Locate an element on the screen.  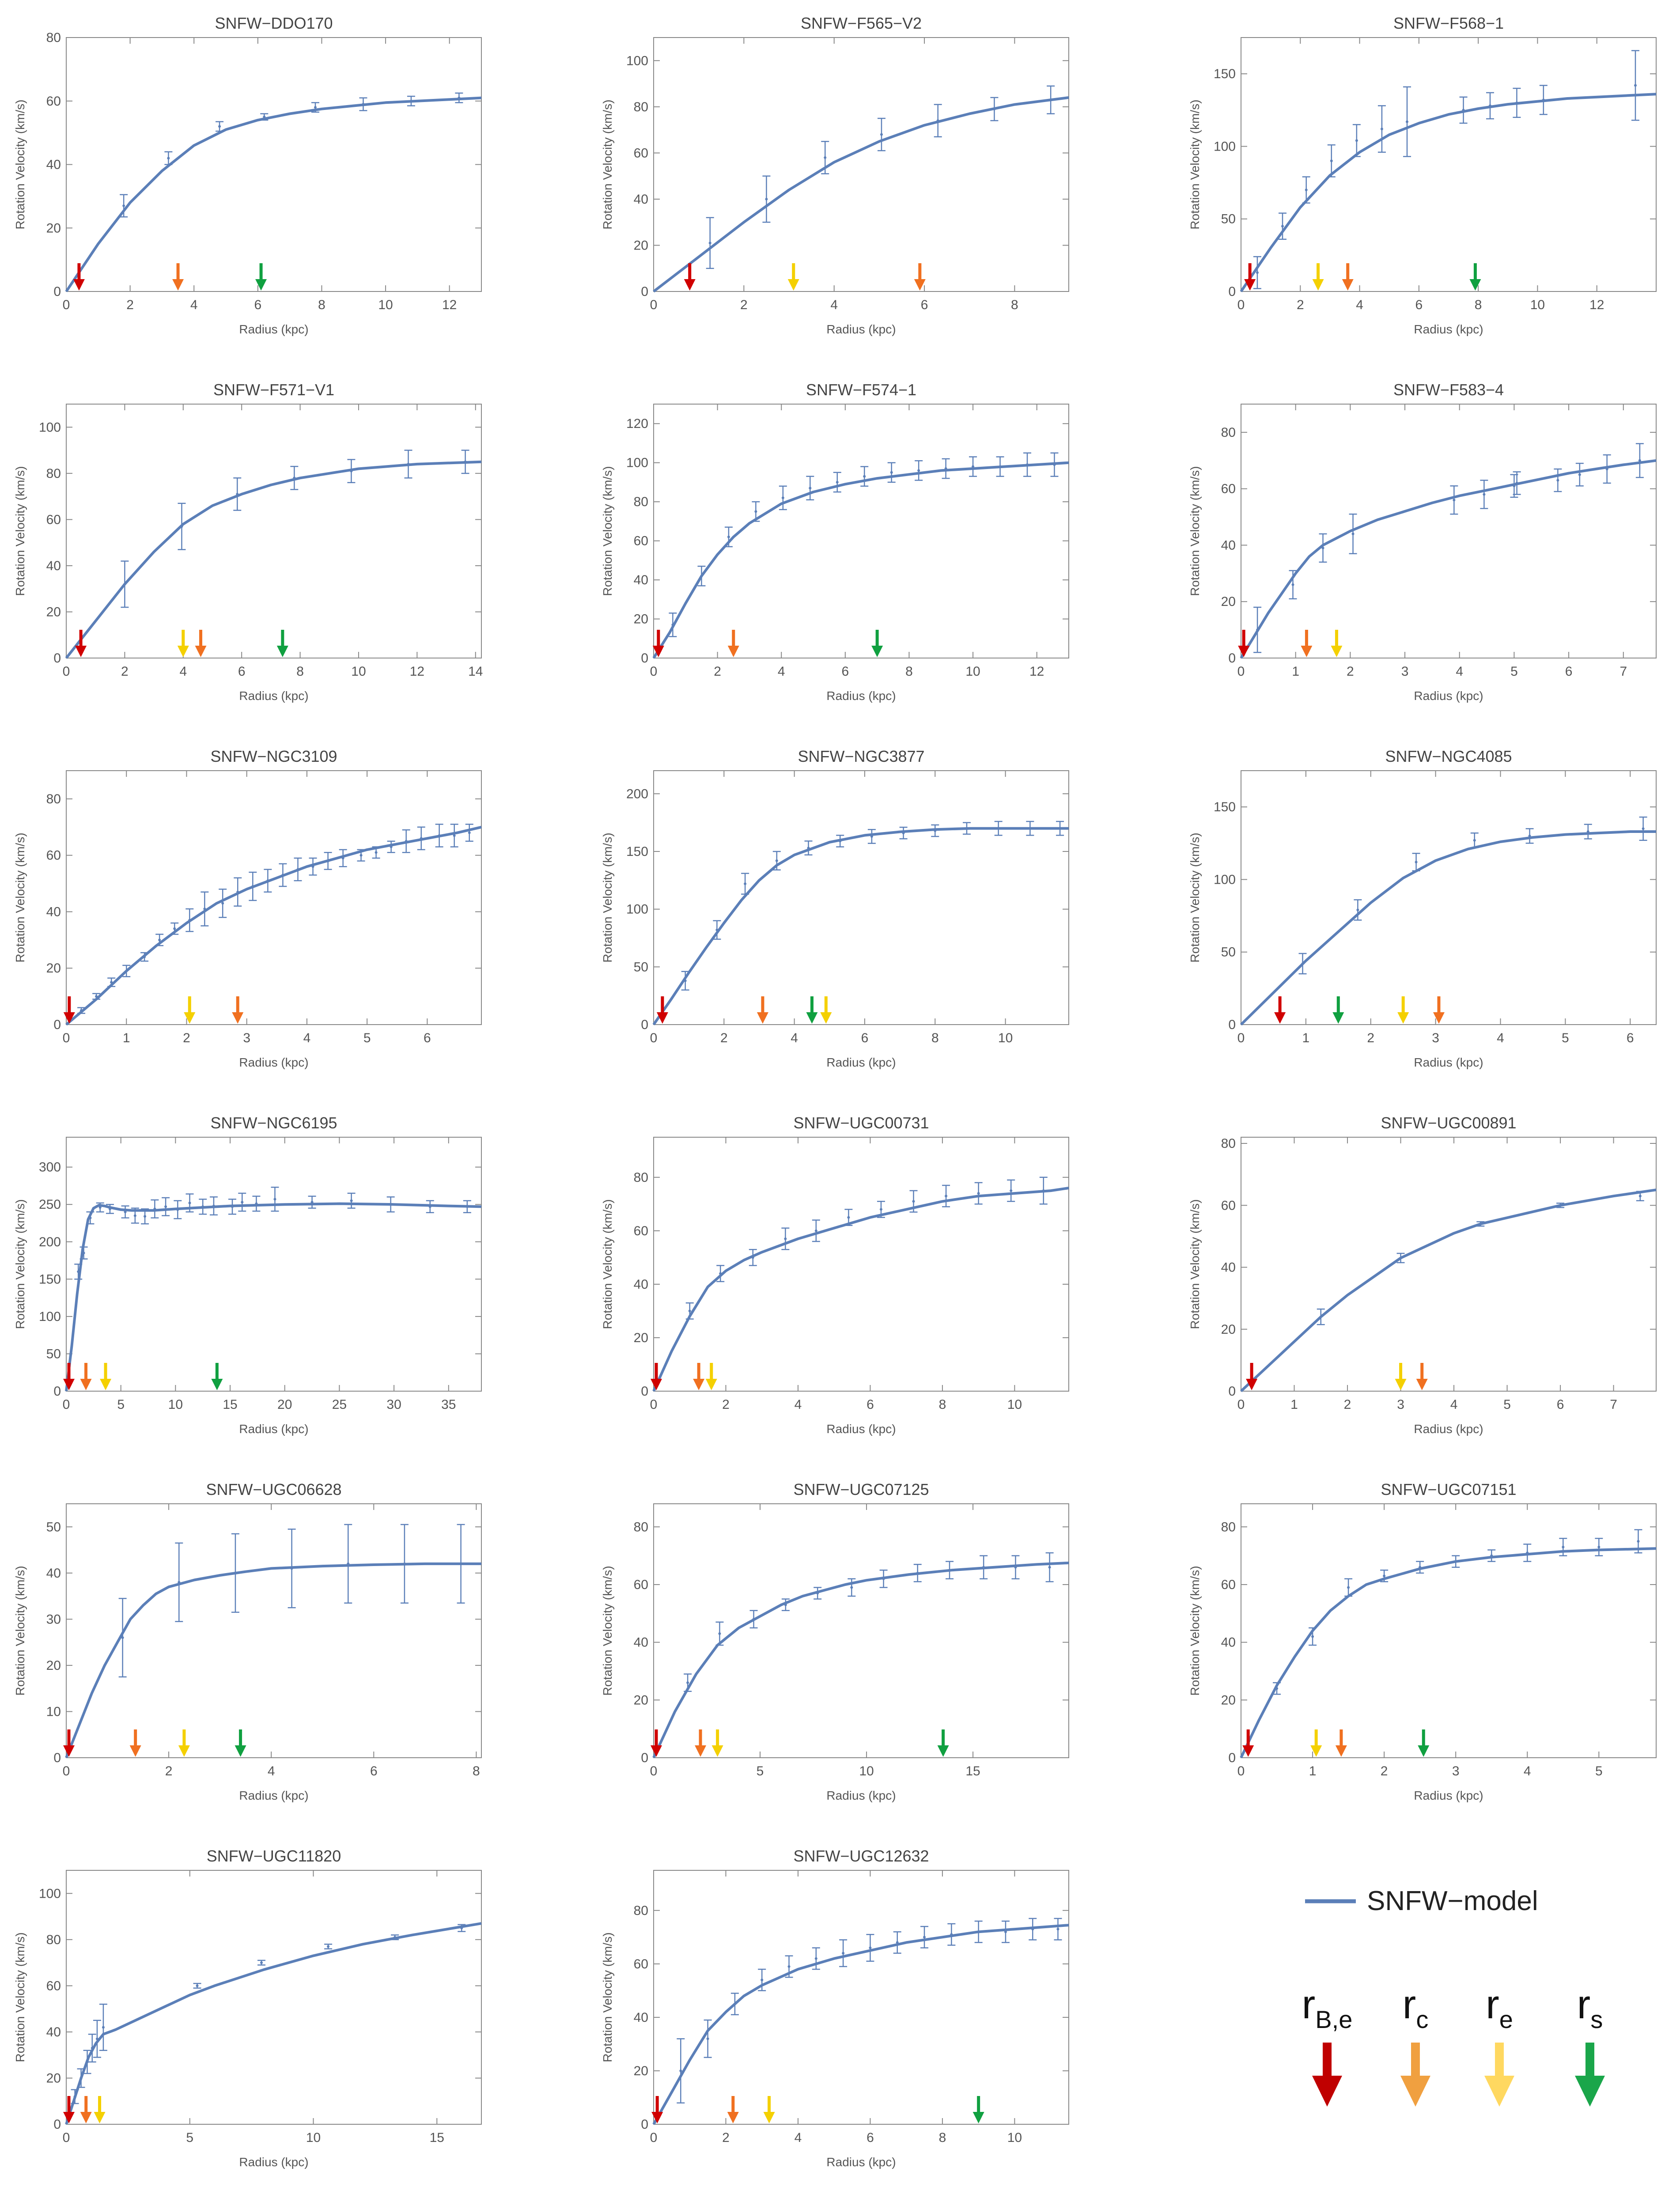
y-tick-label: 120 is located at coordinates (637, 424).